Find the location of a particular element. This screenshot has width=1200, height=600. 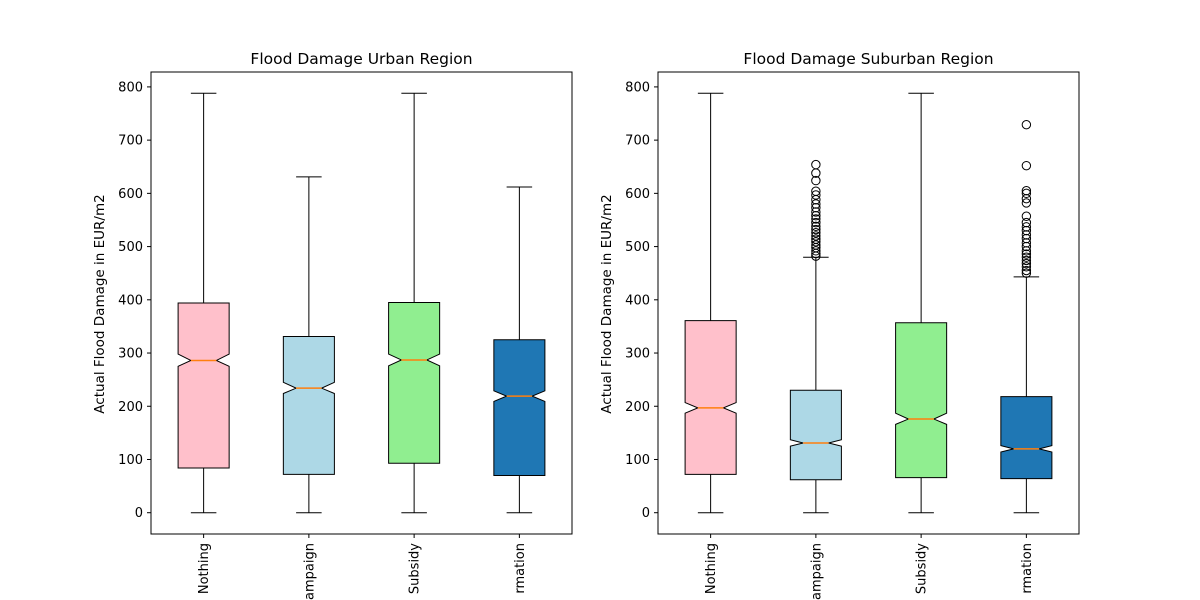

chart-title: Flood Damage Urban Region is located at coordinates (361, 59).